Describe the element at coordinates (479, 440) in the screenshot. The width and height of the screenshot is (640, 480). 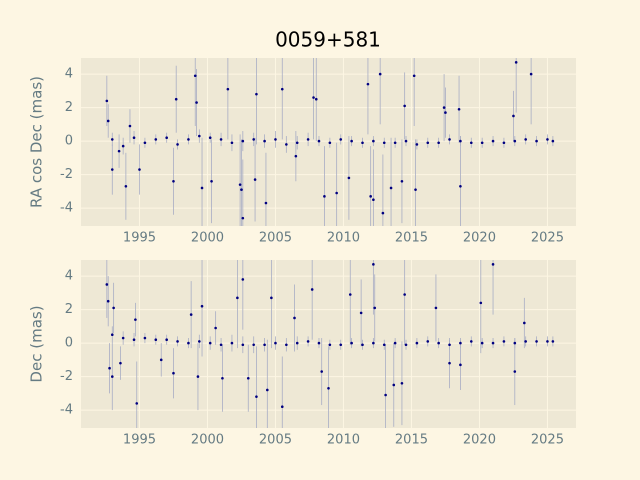
I see `x-tick-label: 2020` at that location.